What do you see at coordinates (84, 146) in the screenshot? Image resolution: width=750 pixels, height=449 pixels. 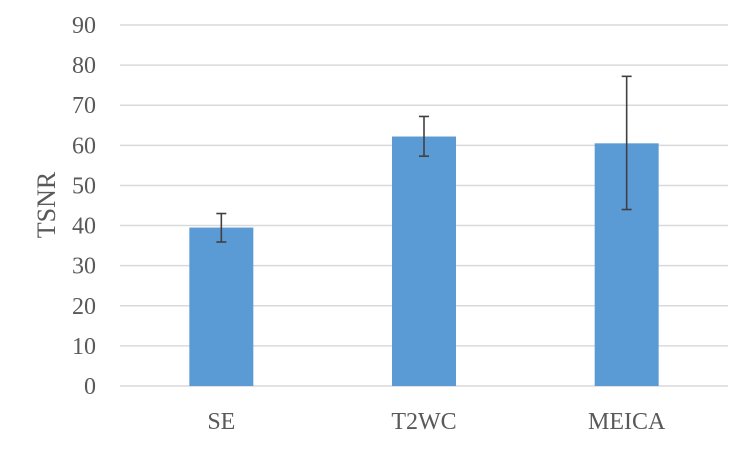 I see `y-tick-label: 60` at bounding box center [84, 146].